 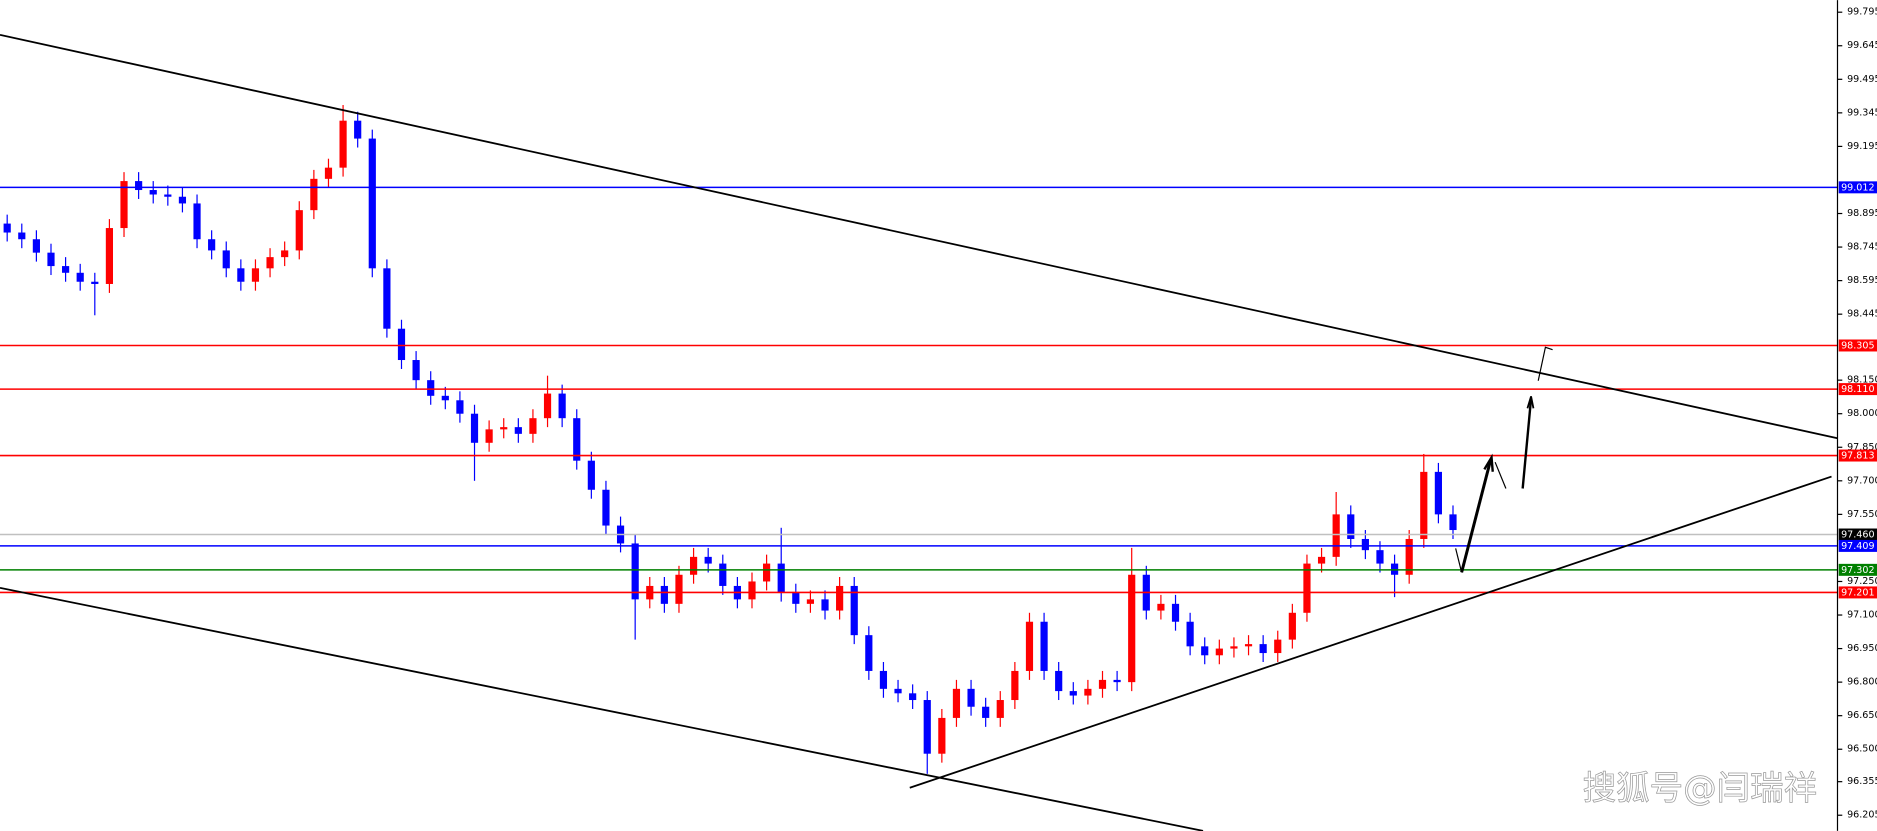 What do you see at coordinates (1862, 682) in the screenshot?
I see `y-tick-label: 96.800` at bounding box center [1862, 682].